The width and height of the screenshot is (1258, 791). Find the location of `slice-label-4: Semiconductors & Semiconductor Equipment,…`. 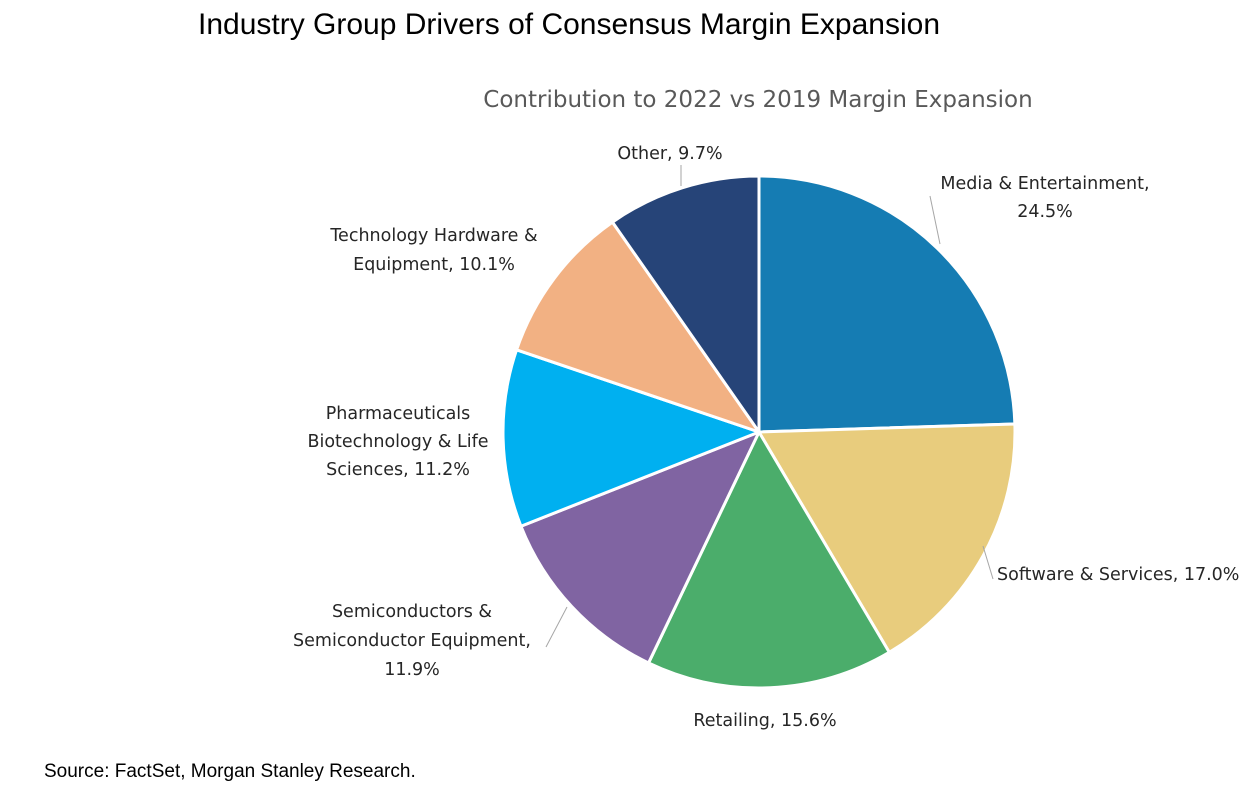

slice-label-4: Semiconductors & Semiconductor Equipment,… is located at coordinates (412, 641).